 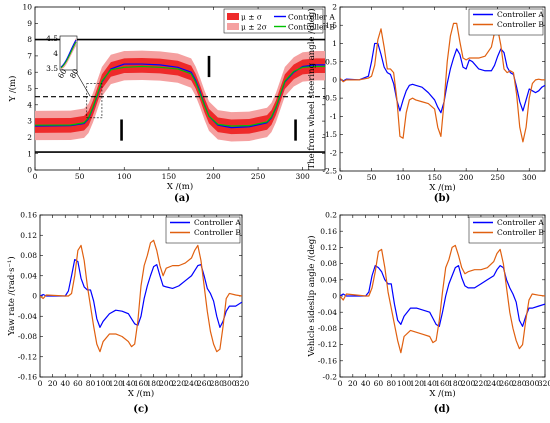 What do you see at coordinates (94, 101) in the screenshot?
I see `zoom-region-box` at bounding box center [94, 101].